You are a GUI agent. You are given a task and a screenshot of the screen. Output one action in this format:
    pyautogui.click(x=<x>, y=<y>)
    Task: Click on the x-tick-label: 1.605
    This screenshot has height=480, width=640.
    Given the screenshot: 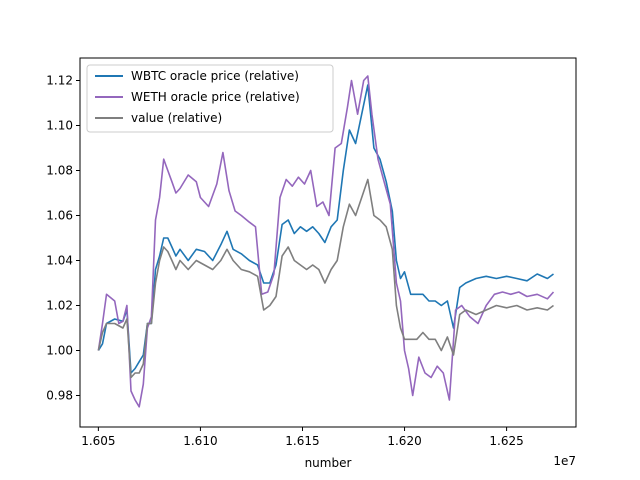 What is the action you would take?
    pyautogui.click(x=98, y=441)
    